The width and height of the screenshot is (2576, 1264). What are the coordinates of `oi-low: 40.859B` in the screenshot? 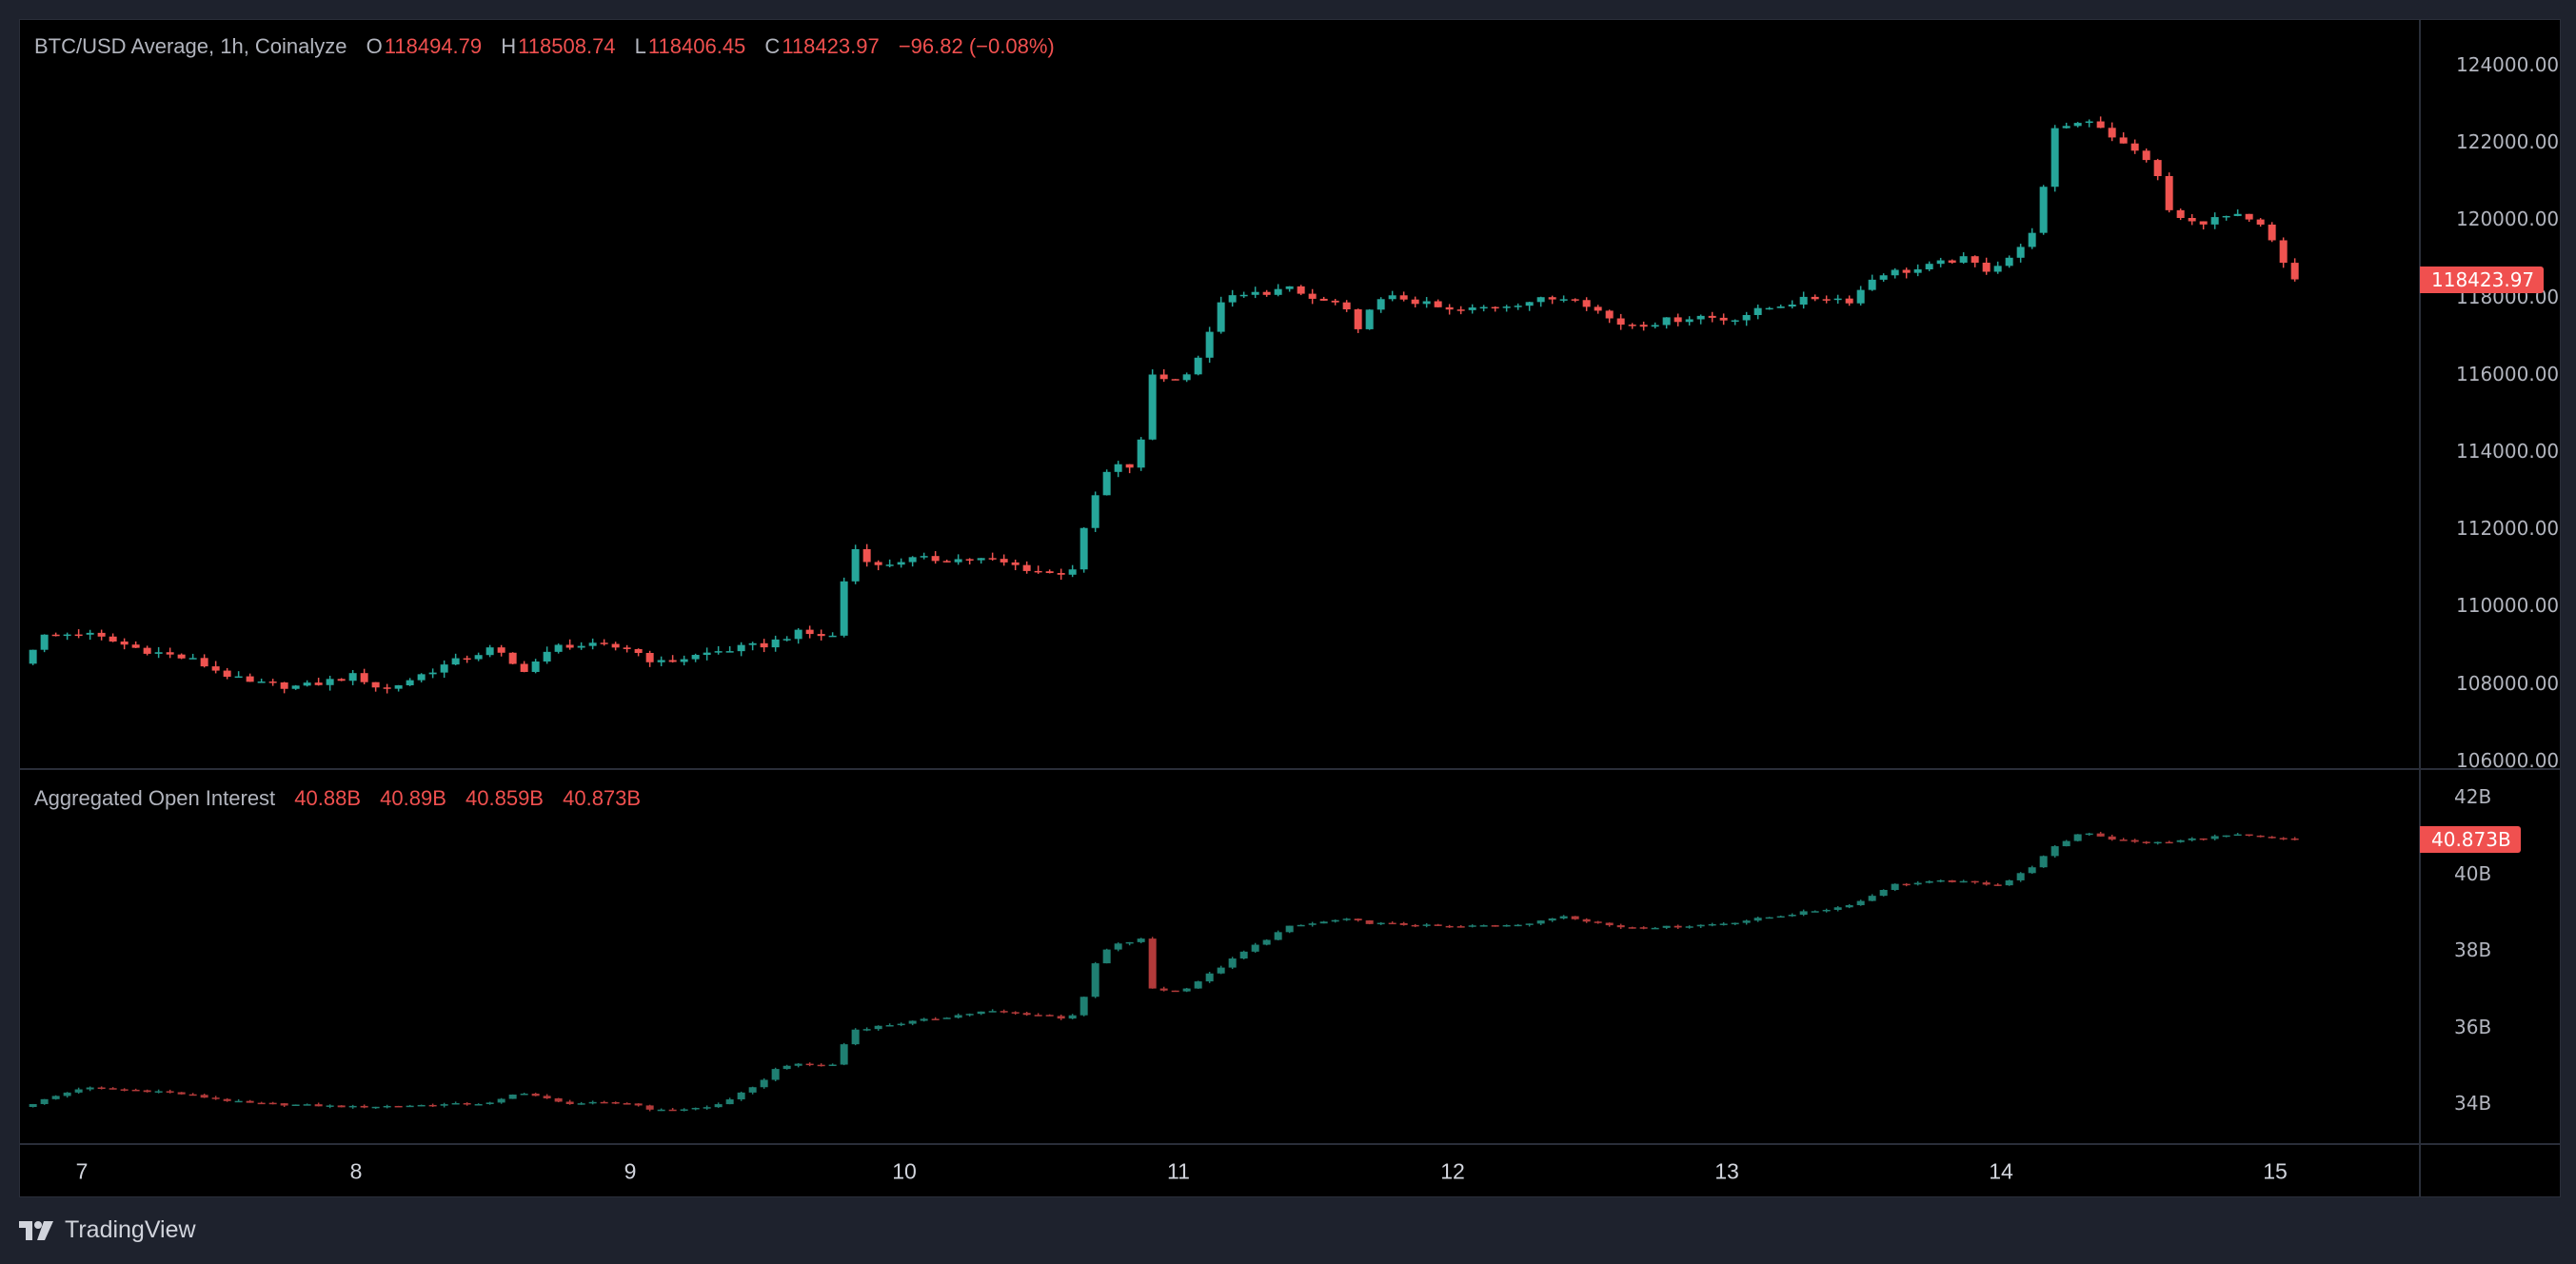 It's located at (505, 798).